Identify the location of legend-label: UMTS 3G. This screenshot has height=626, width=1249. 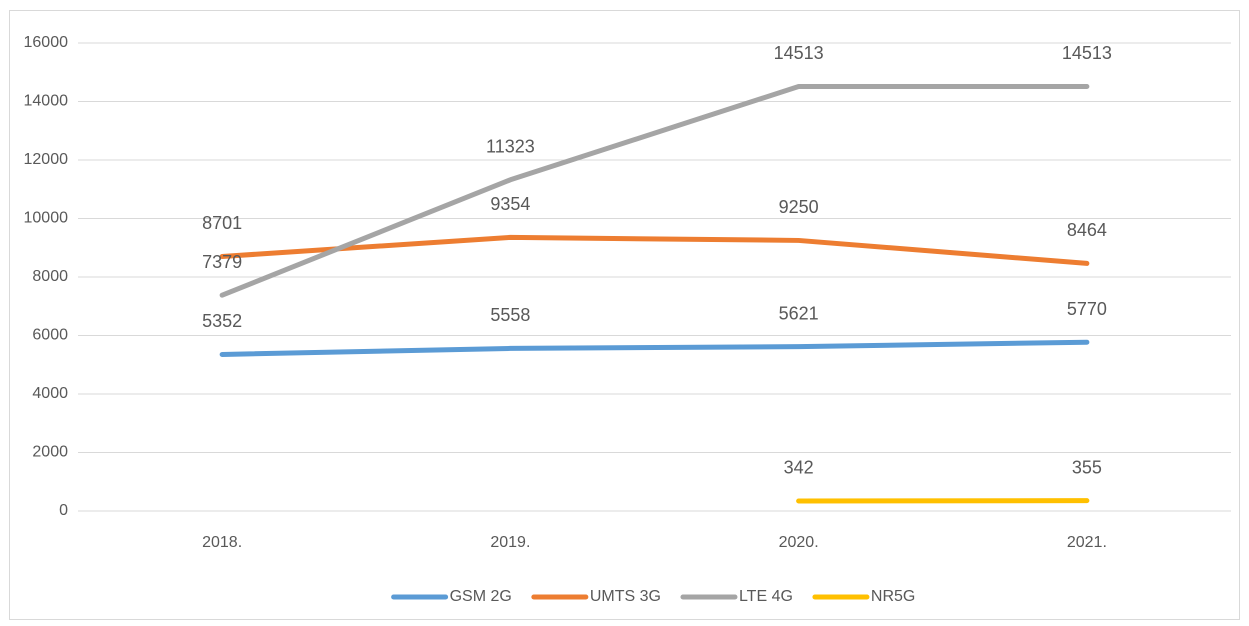
(625, 596).